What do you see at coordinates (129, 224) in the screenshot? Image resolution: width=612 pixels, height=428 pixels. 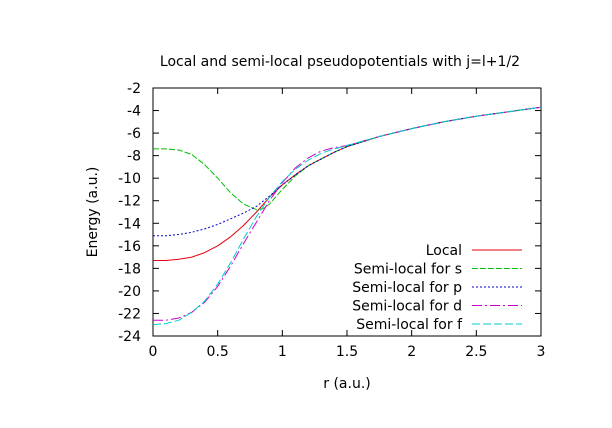 I see `y-tick-label: -14` at bounding box center [129, 224].